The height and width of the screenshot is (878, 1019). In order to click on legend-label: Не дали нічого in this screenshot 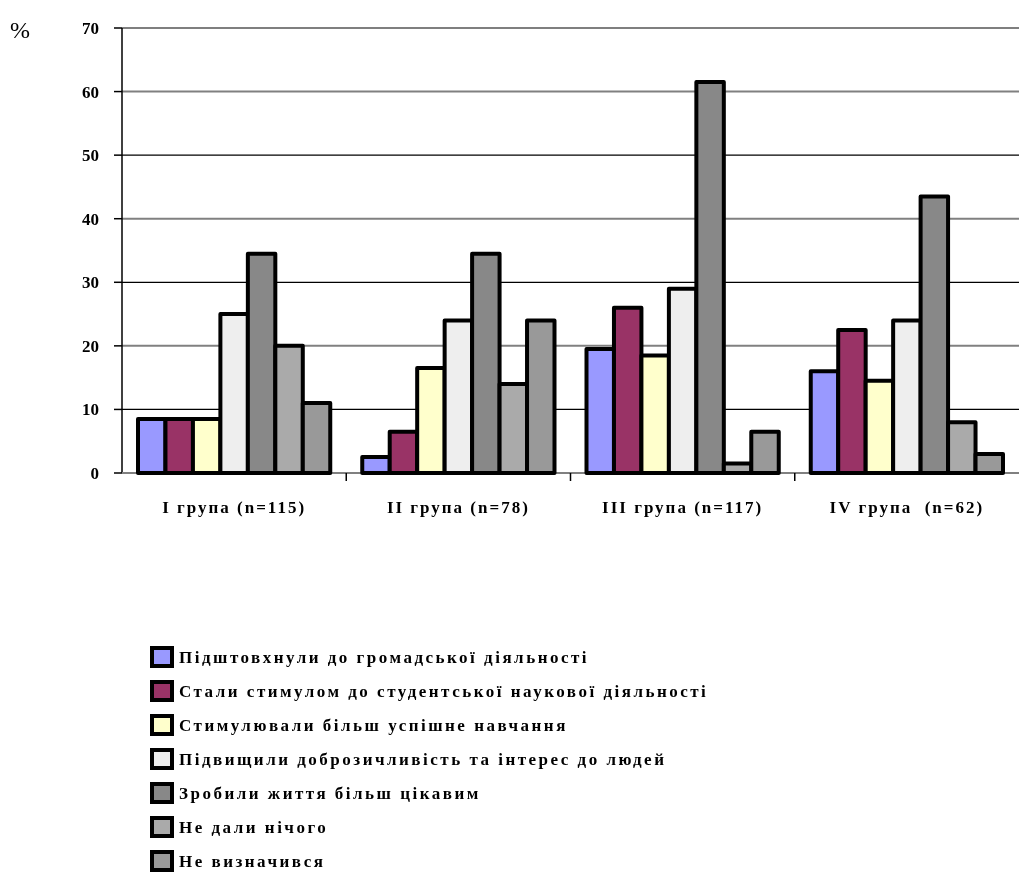, I will do `click(254, 827)`.